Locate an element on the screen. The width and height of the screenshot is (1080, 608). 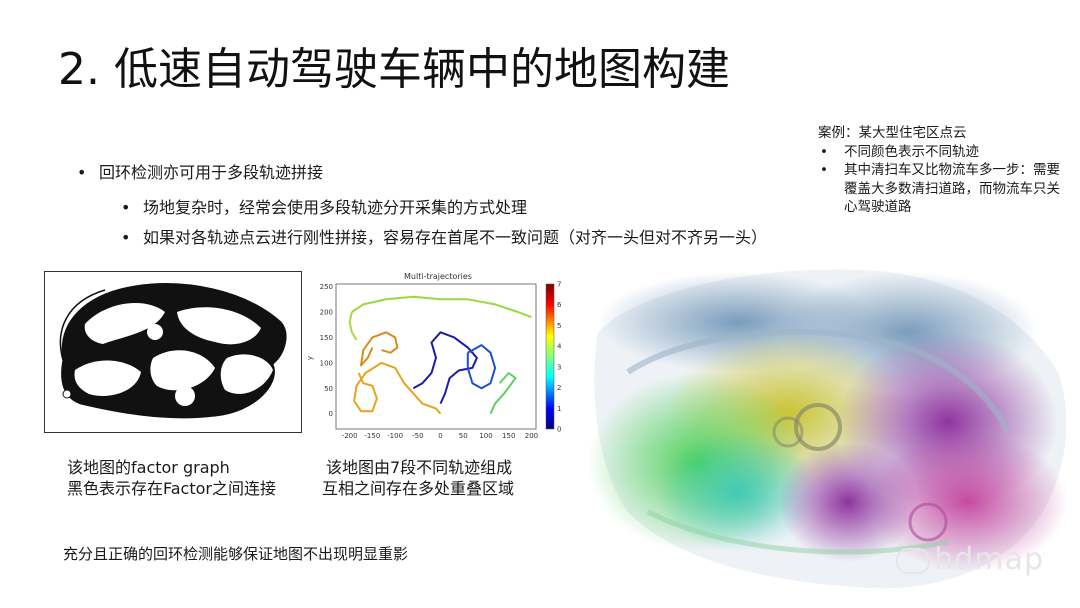
colorbar-tick-label: 0 is located at coordinates (559, 430).